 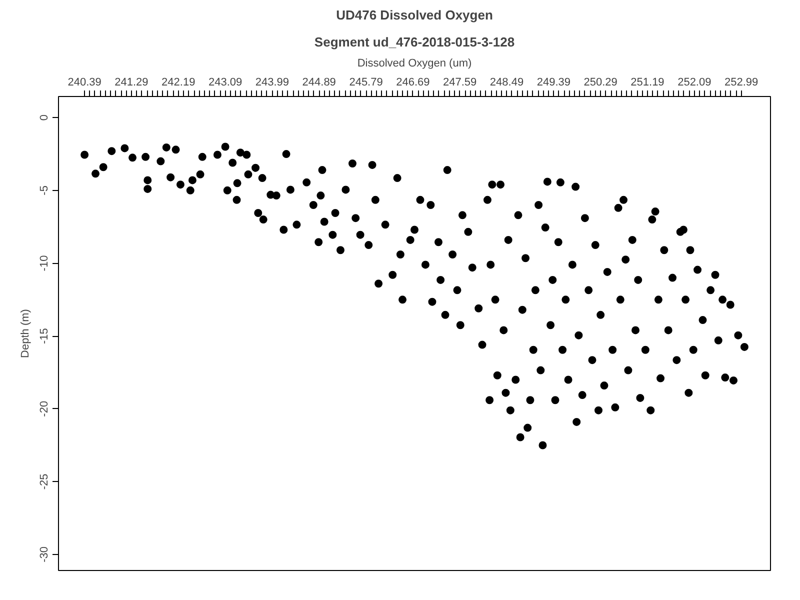 I want to click on x-tick-label: 243.09, so click(x=225, y=82).